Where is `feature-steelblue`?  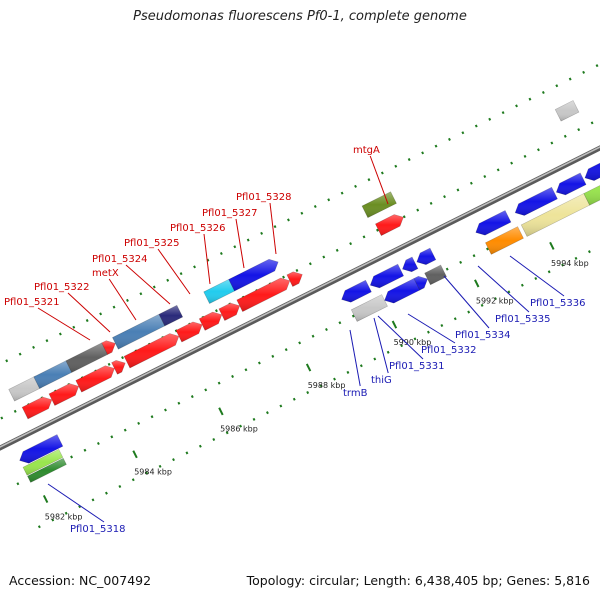
feature-steelblue is located at coordinates (53, 374).